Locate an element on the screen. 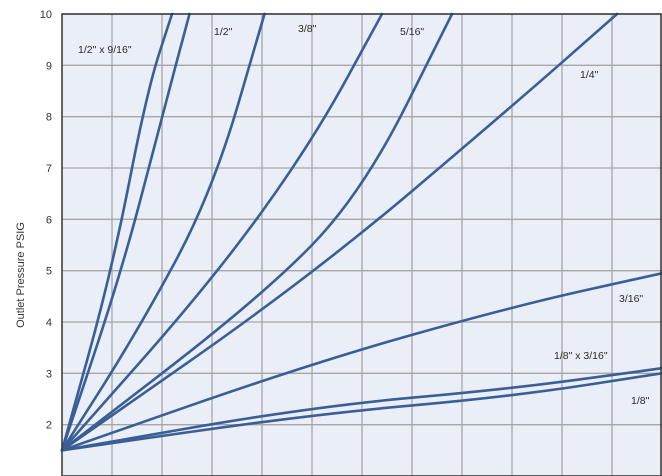  y-tick-label: 9 is located at coordinates (49, 66).